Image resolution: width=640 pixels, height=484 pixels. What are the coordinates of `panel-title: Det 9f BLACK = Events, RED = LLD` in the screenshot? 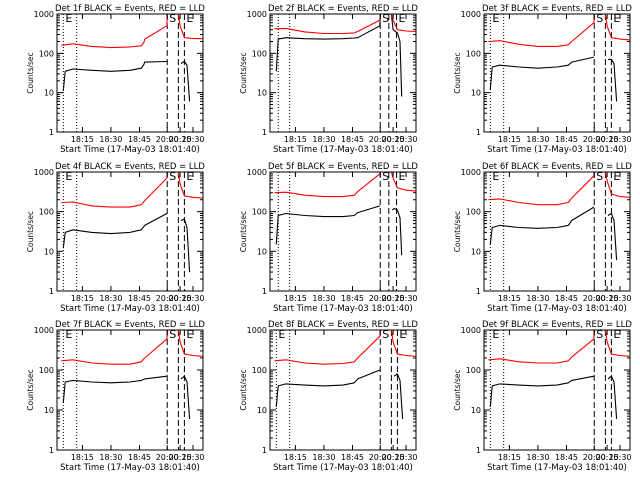 It's located at (557, 325).